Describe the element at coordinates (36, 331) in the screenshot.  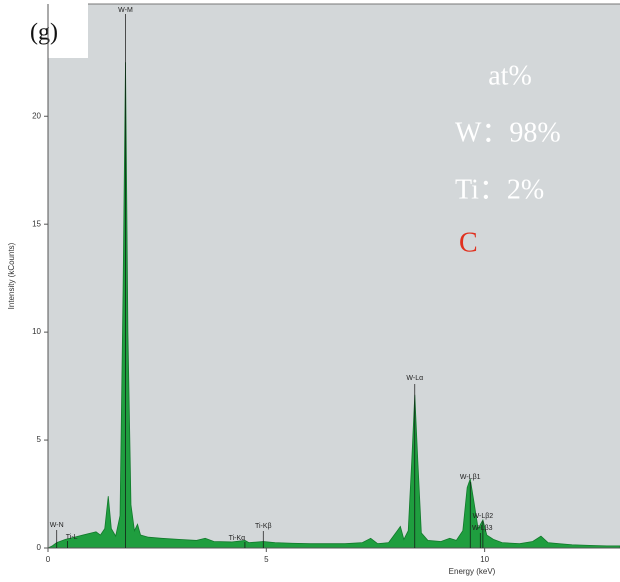
I see `y-tick-label: 10` at that location.